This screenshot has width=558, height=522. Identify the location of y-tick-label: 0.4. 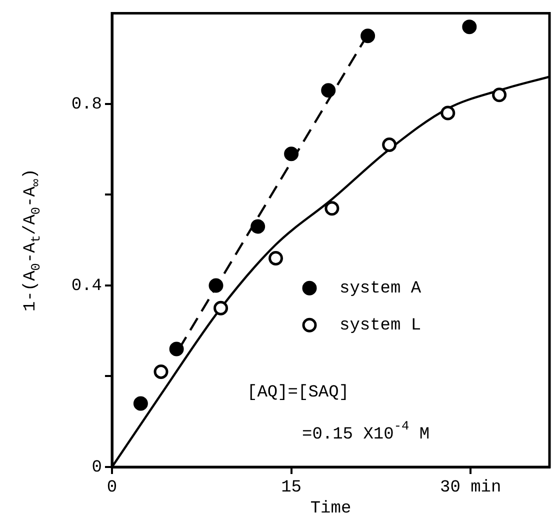
(86, 286).